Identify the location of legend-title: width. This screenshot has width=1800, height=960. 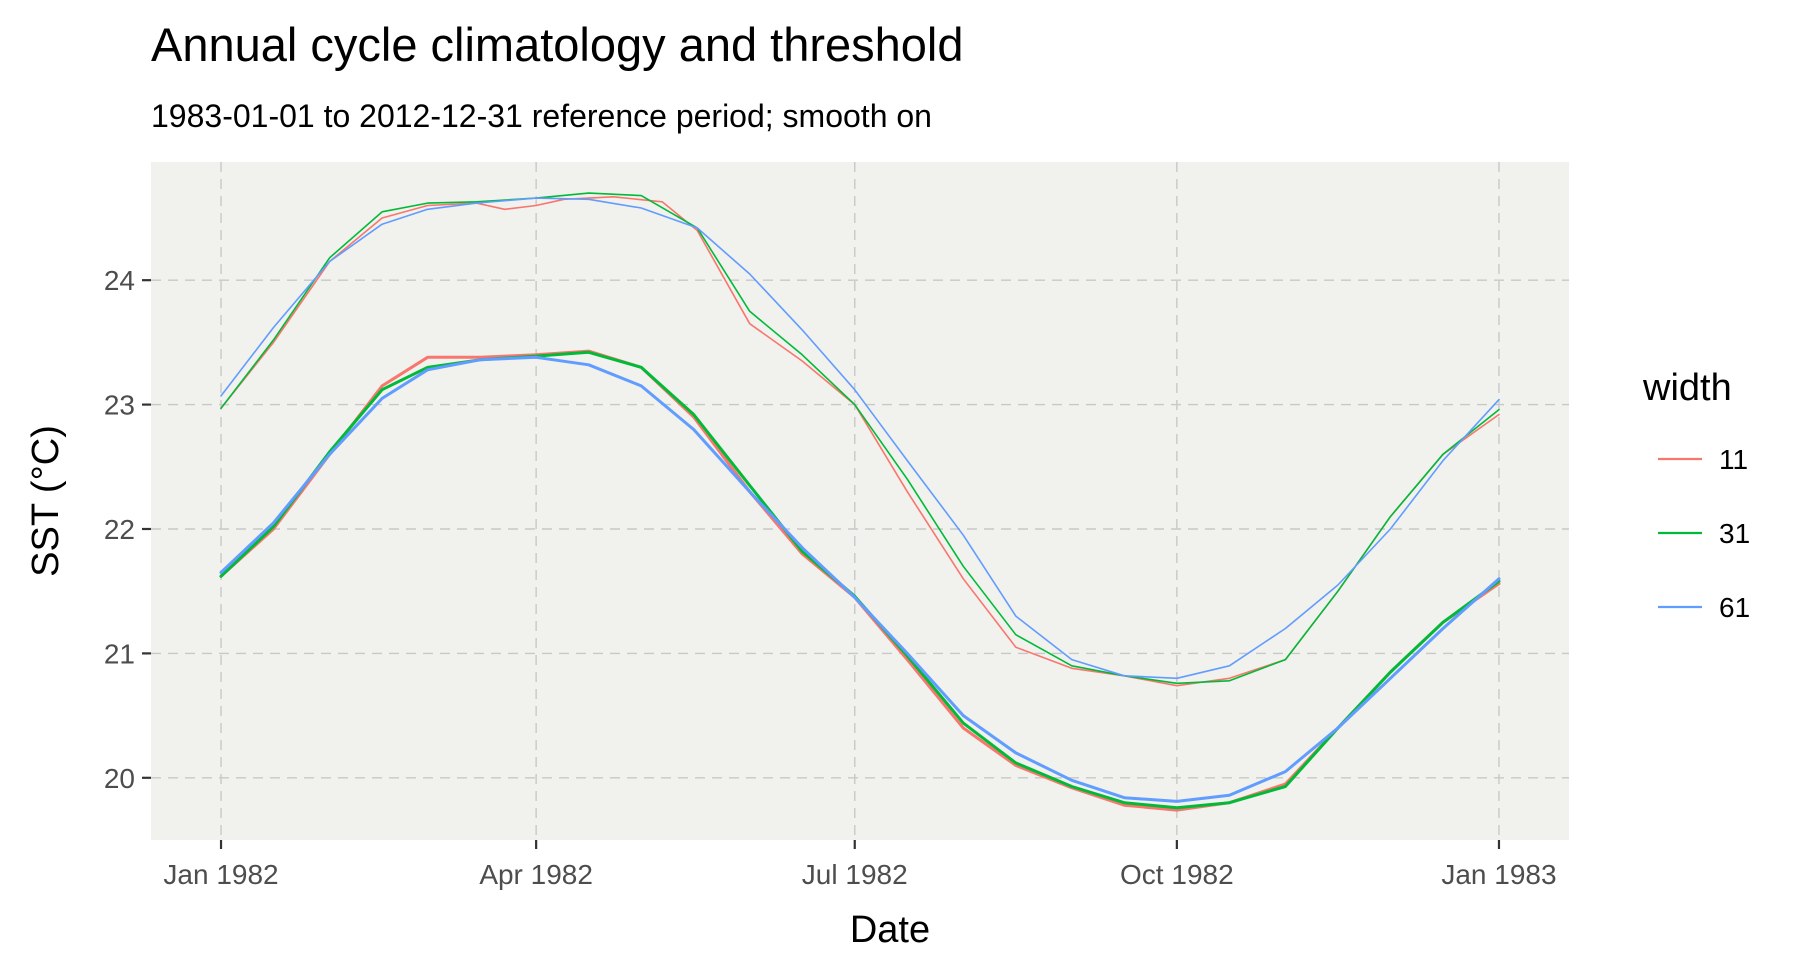
(1687, 388).